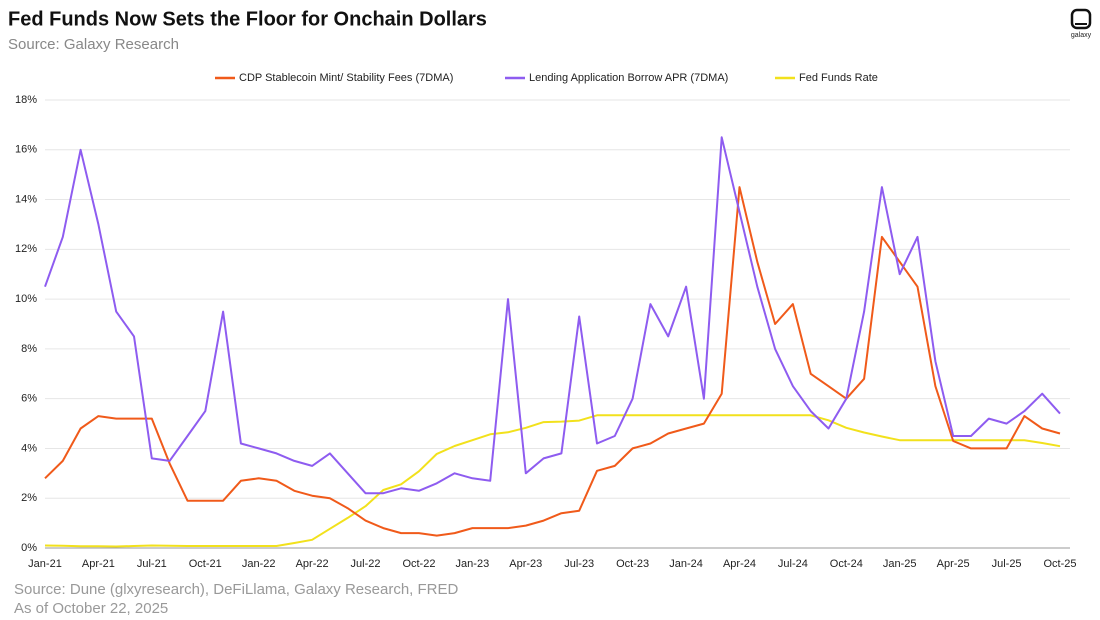 Image resolution: width=1100 pixels, height=620 pixels. What do you see at coordinates (26, 150) in the screenshot?
I see `y-tick-label: 16%` at bounding box center [26, 150].